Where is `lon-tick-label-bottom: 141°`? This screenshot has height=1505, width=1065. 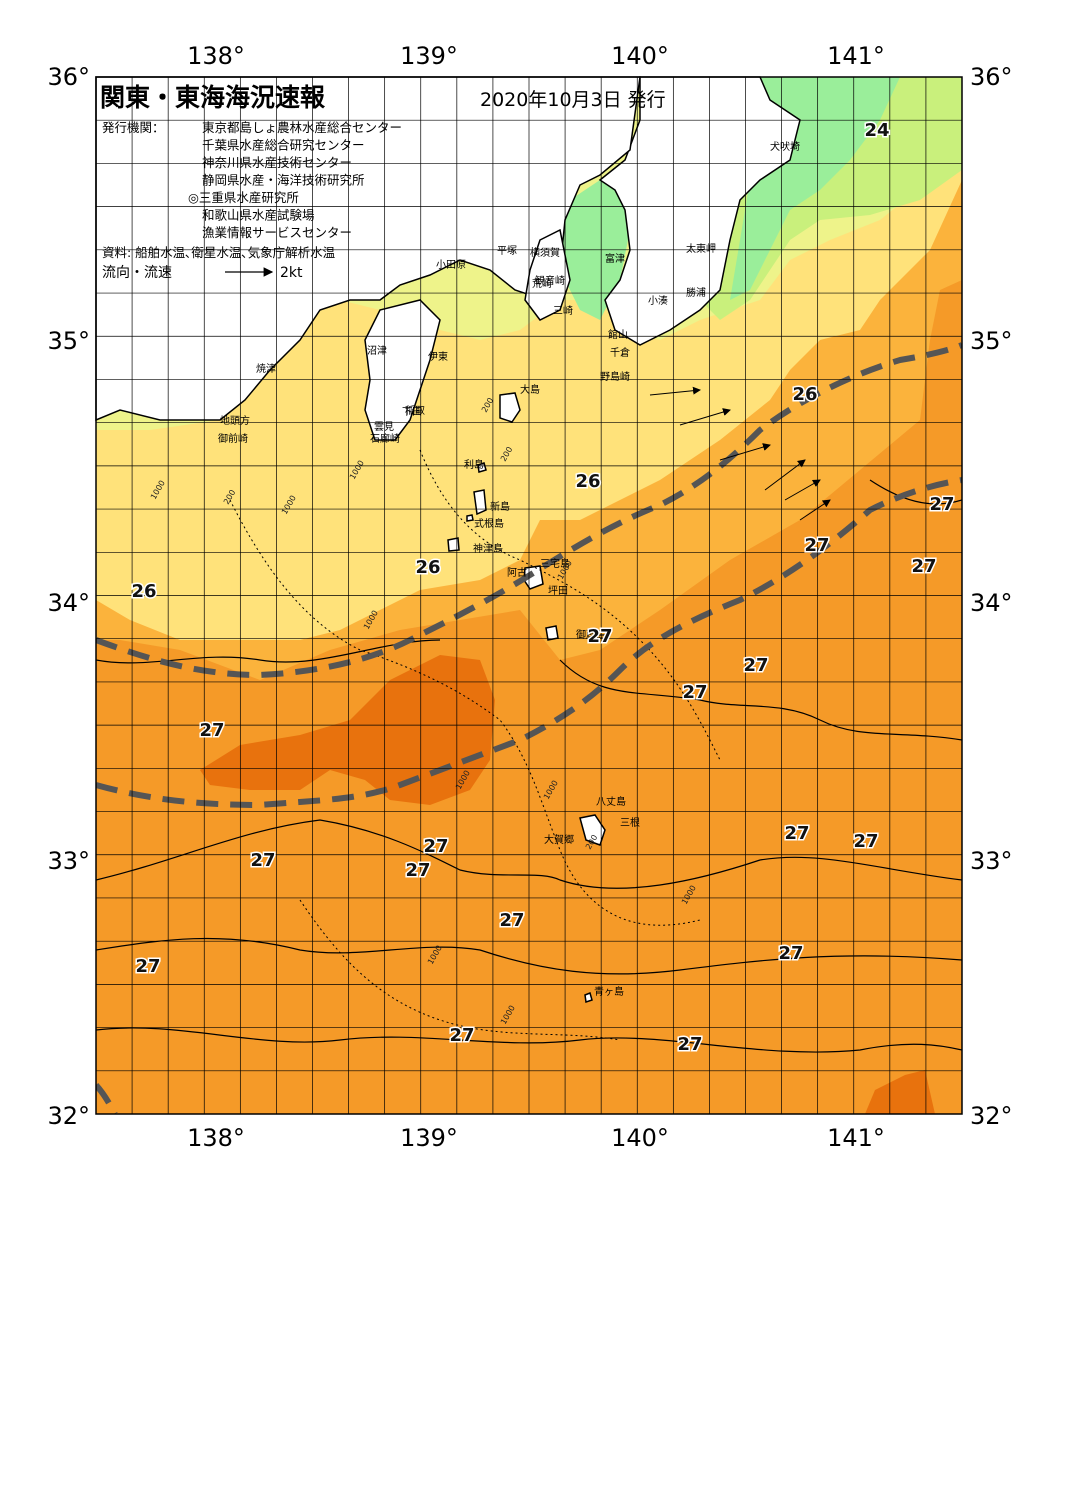 lon-tick-label-bottom: 141° is located at coordinates (856, 1138).